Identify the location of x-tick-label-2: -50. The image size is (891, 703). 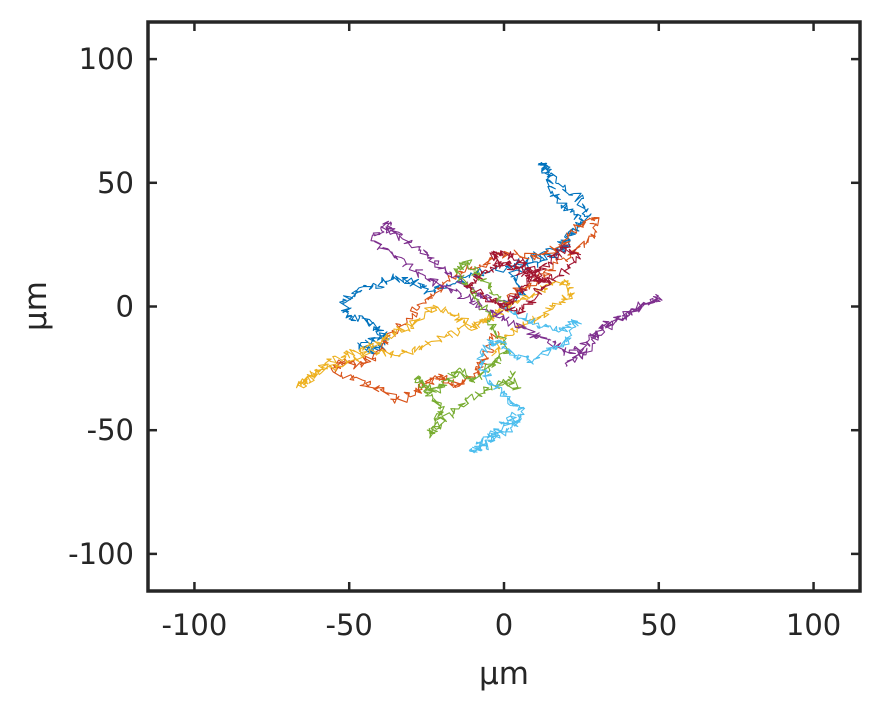
(349, 625).